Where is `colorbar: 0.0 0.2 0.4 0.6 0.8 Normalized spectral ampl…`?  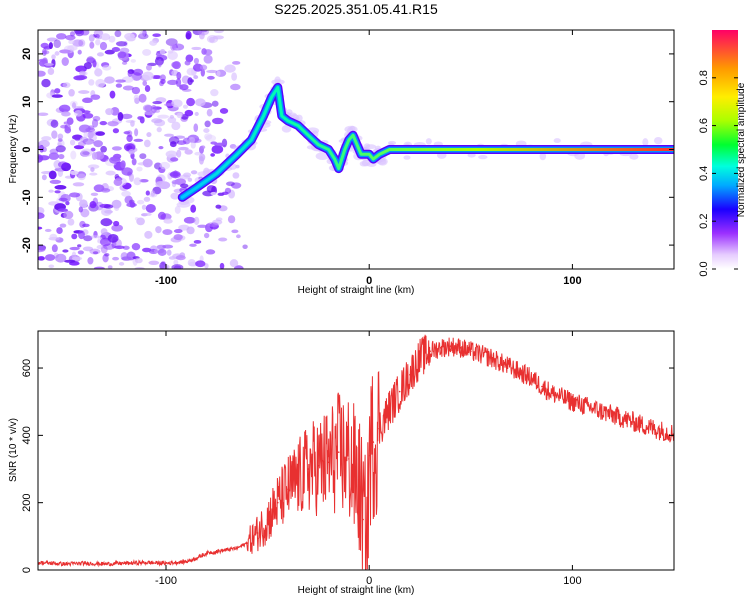 colorbar: 0.0 0.2 0.4 0.6 0.8 Normalized spectral ampl… is located at coordinates (722, 153).